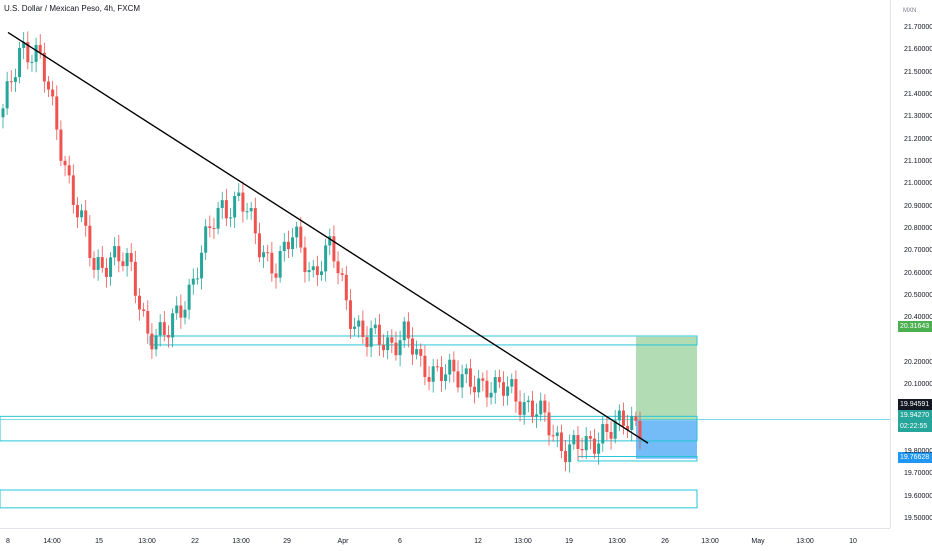 The height and width of the screenshot is (551, 932). I want to click on price-axis, so click(911, 264).